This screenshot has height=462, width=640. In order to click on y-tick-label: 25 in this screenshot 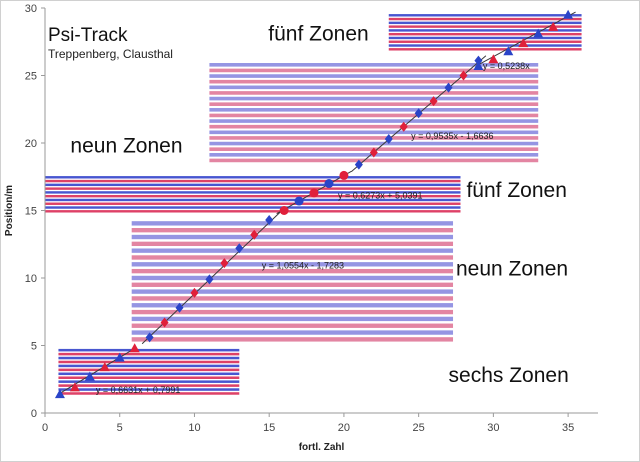, I will do `click(31, 77)`.